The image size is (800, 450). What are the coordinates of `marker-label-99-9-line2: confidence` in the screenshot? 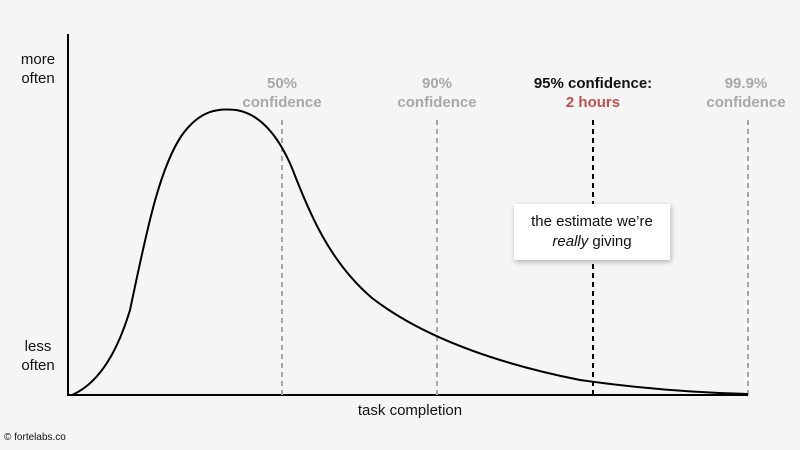 It's located at (746, 102).